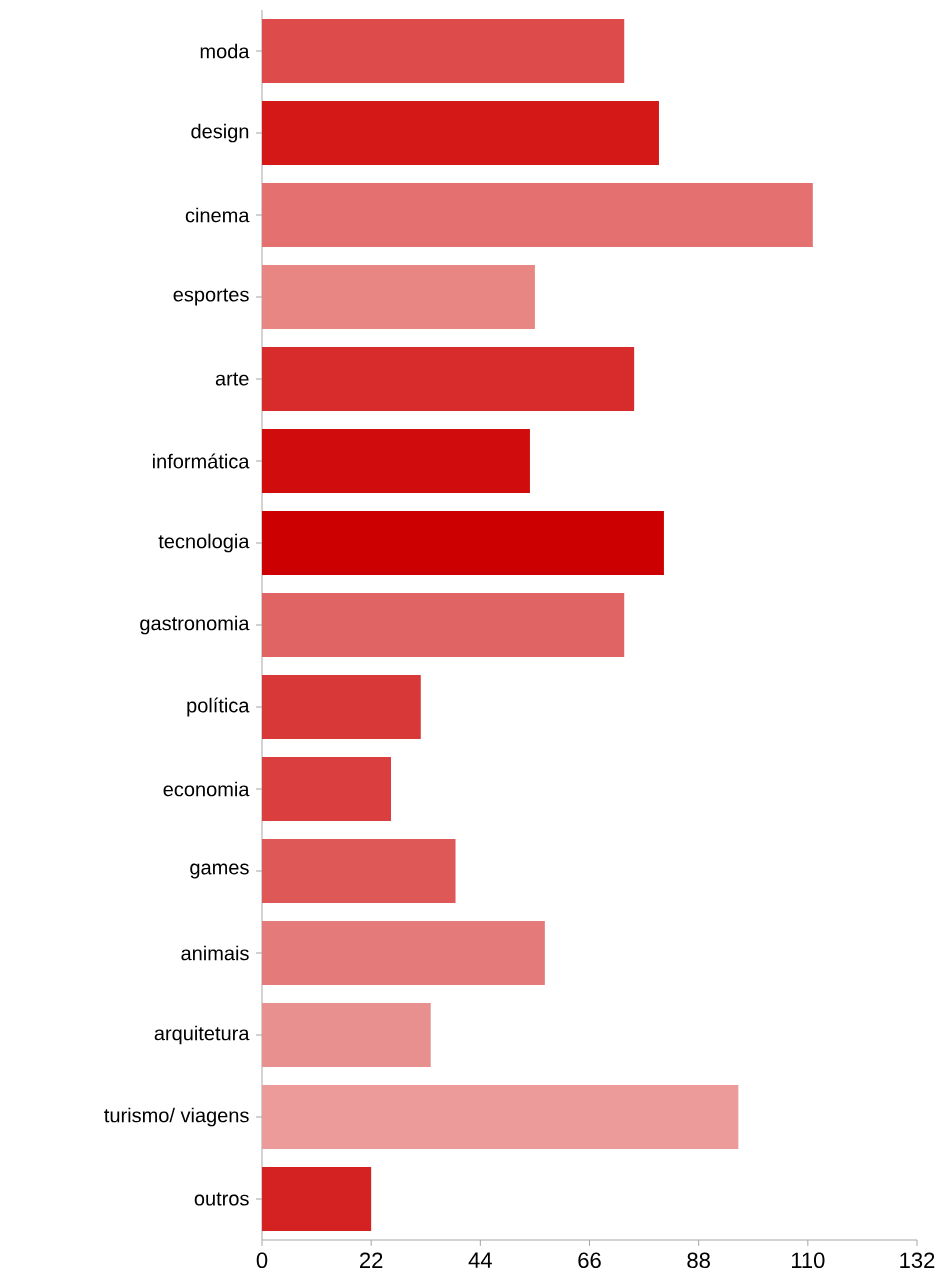 The width and height of the screenshot is (949, 1288). I want to click on x-tick-label: 44, so click(480, 1260).